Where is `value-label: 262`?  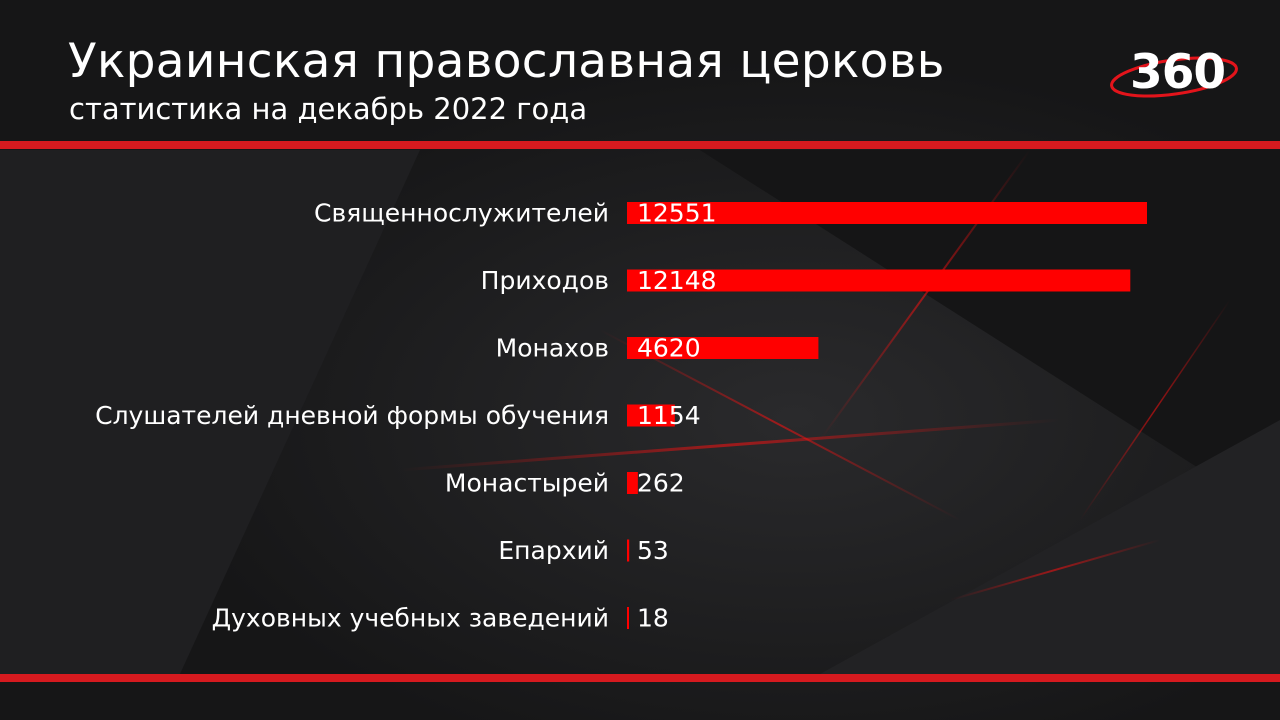 value-label: 262 is located at coordinates (661, 483).